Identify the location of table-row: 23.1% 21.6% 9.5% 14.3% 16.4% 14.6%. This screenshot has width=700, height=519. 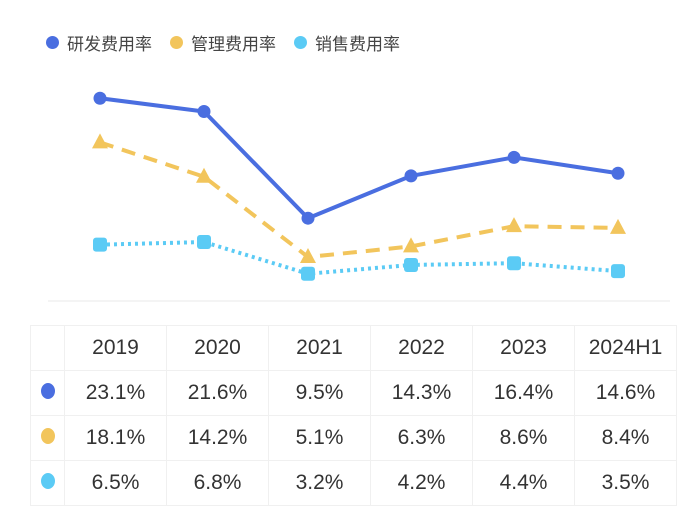
(353, 393).